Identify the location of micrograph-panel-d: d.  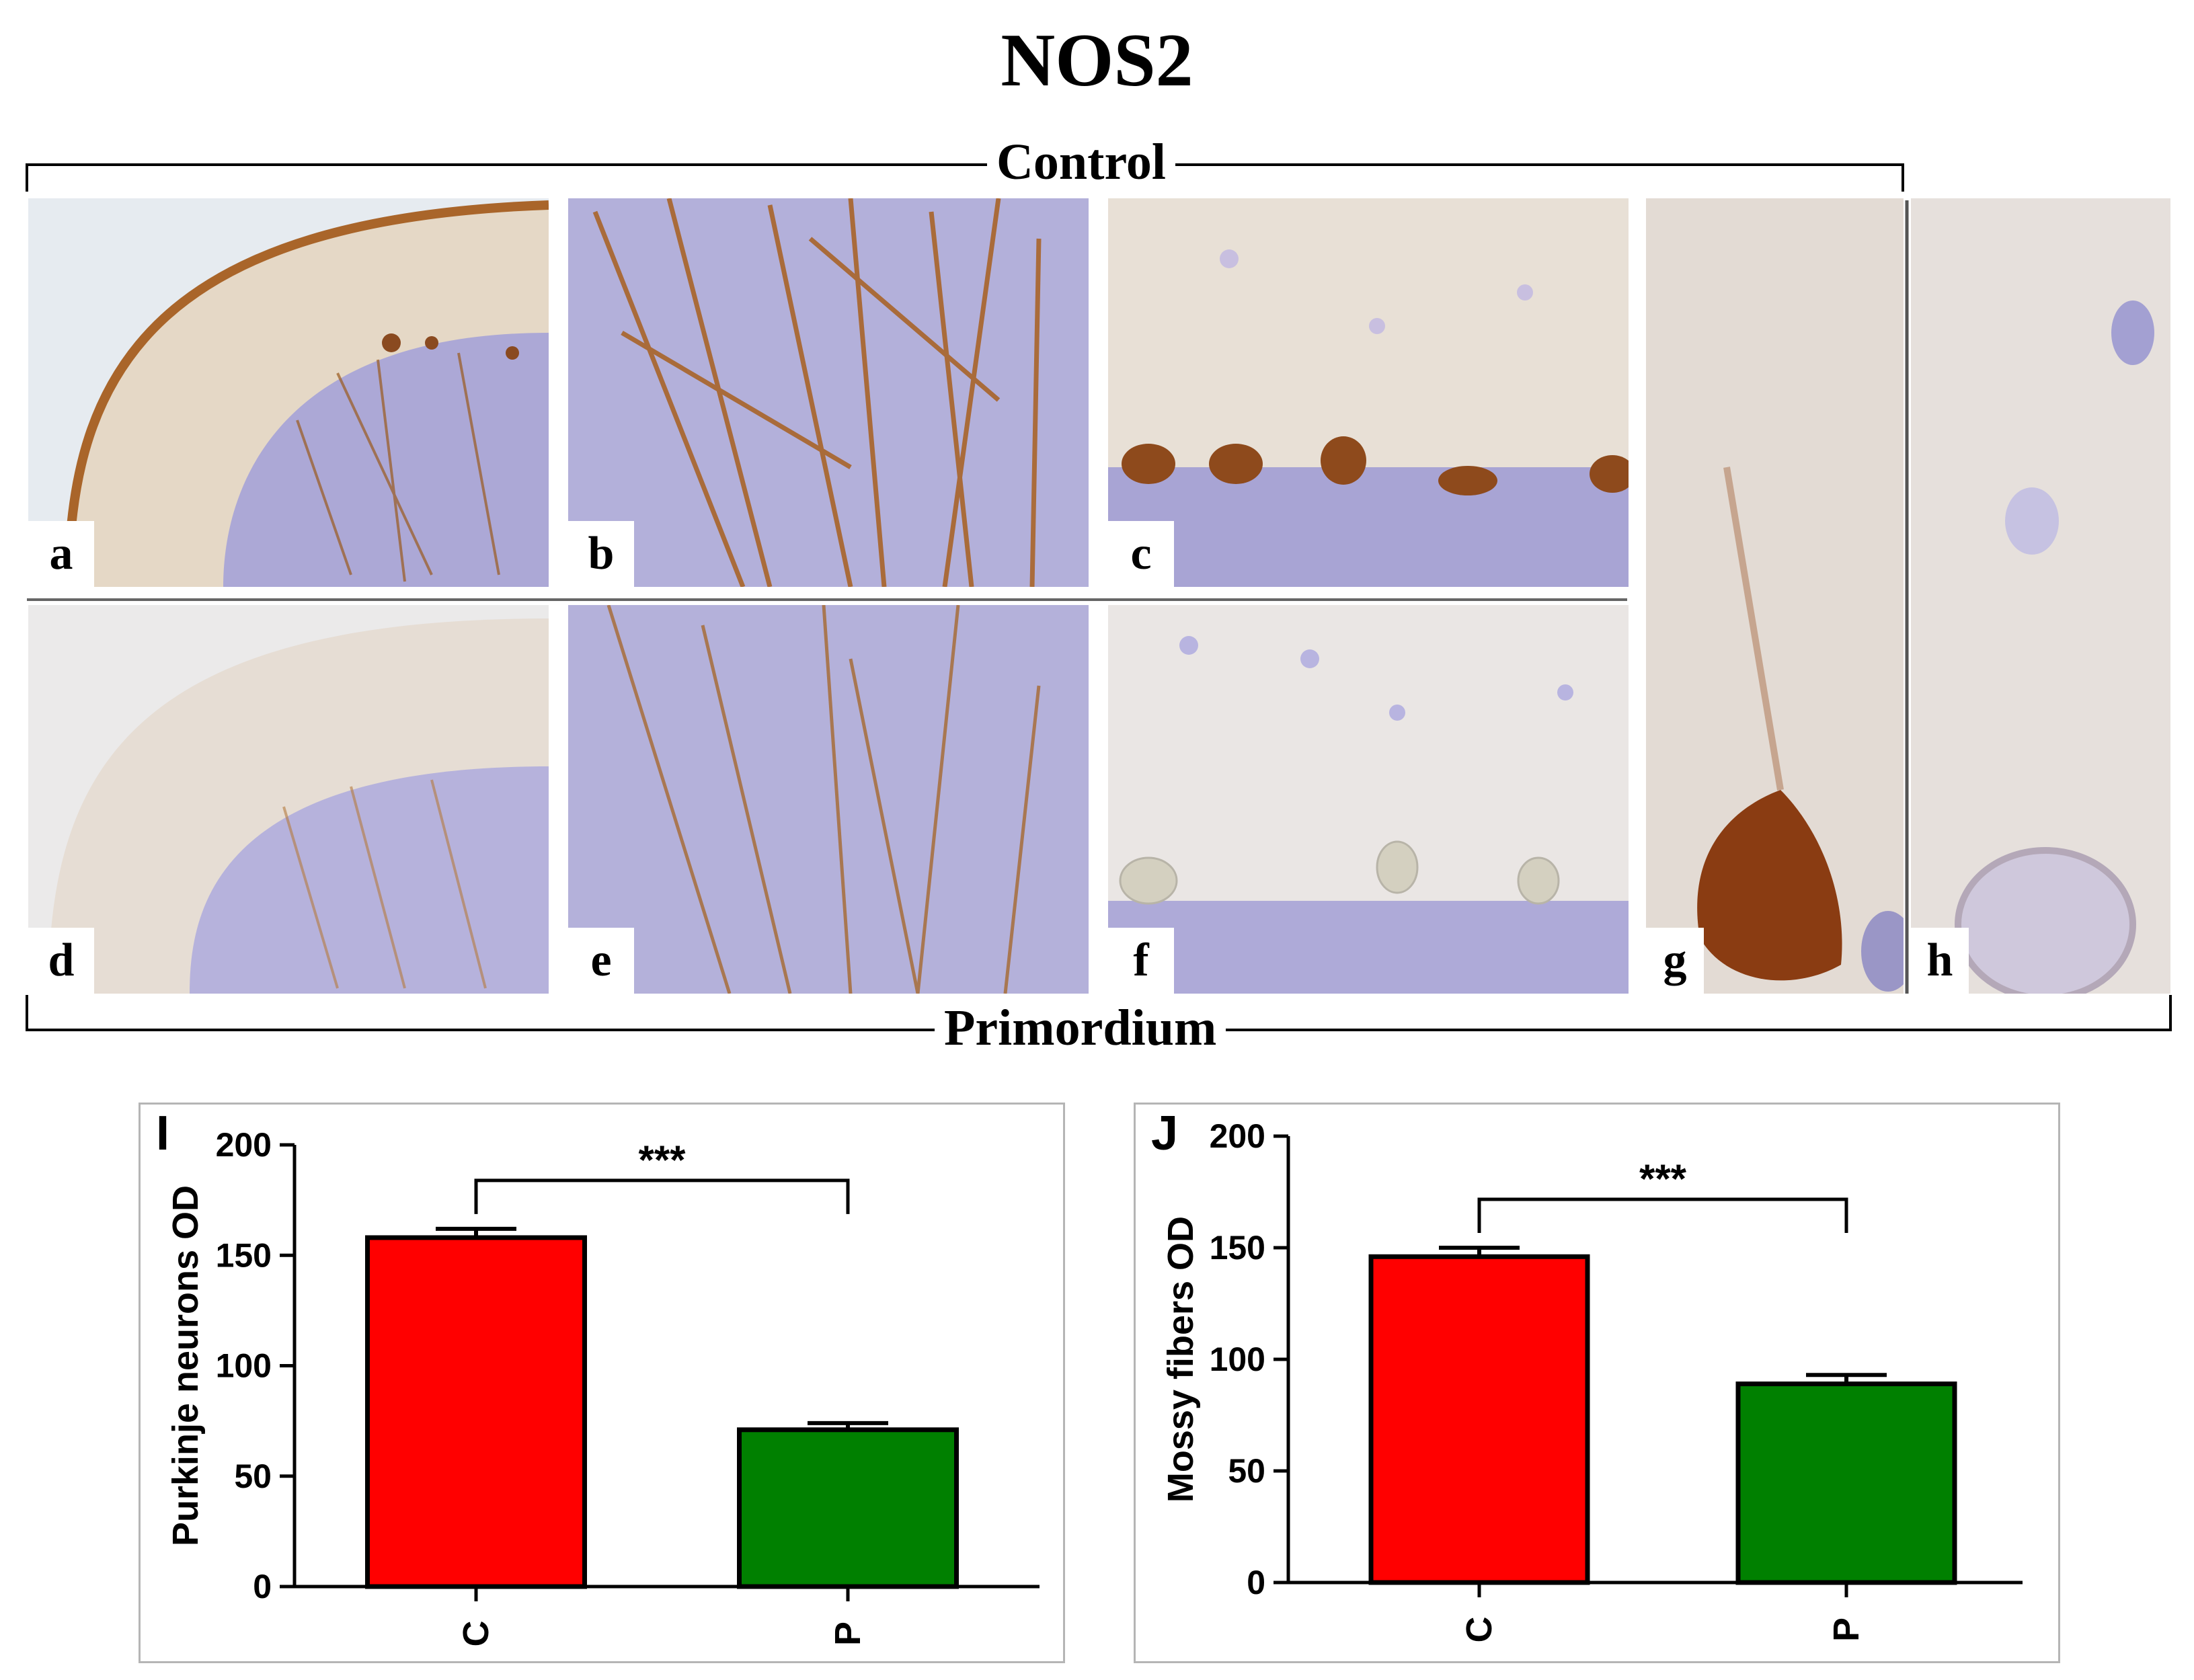
(289, 800).